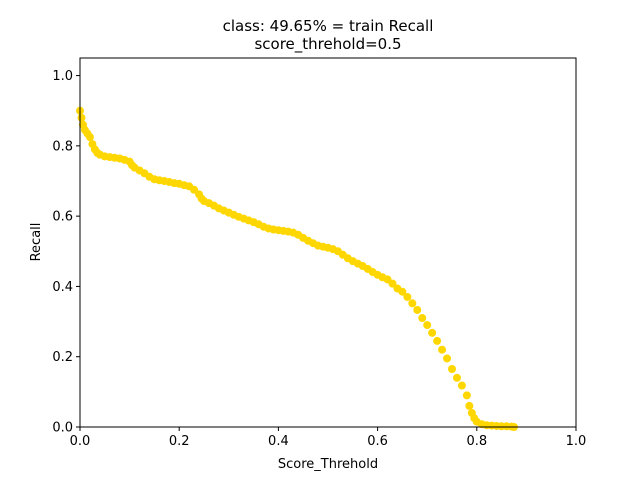 Image resolution: width=640 pixels, height=480 pixels. What do you see at coordinates (62, 428) in the screenshot?
I see `y-tick-label-0: 0.0` at bounding box center [62, 428].